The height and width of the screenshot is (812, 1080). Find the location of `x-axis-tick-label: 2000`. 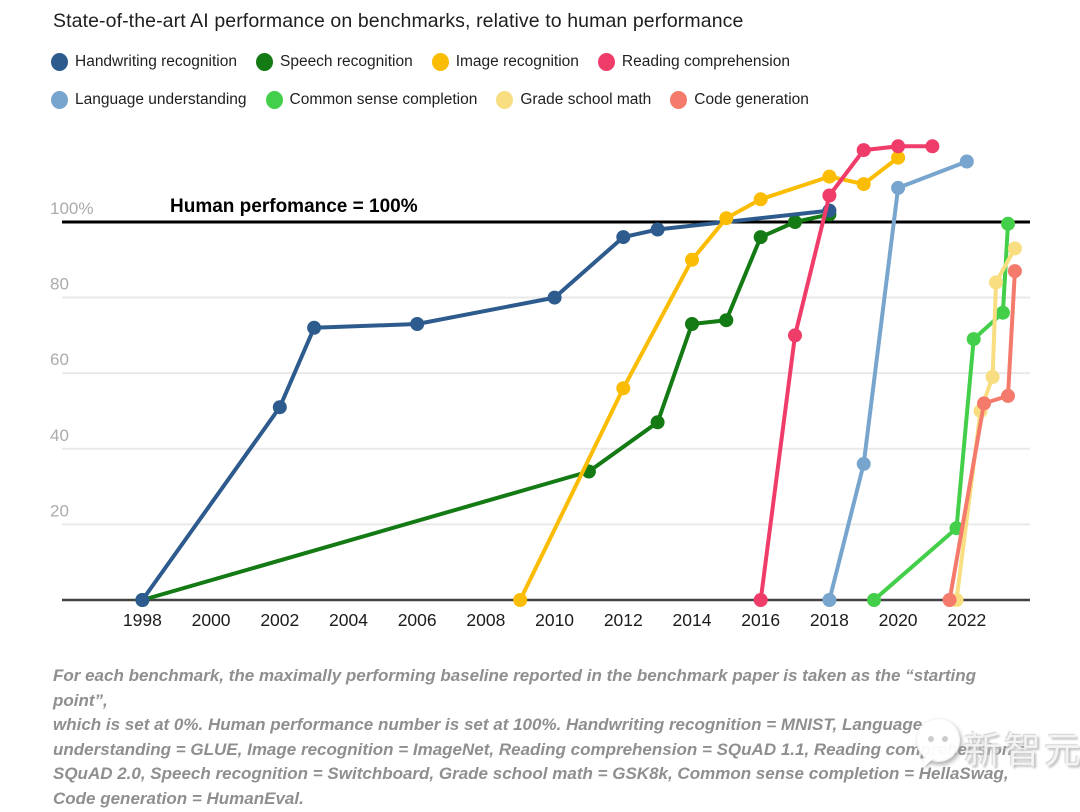

x-axis-tick-label: 2000 is located at coordinates (211, 620).